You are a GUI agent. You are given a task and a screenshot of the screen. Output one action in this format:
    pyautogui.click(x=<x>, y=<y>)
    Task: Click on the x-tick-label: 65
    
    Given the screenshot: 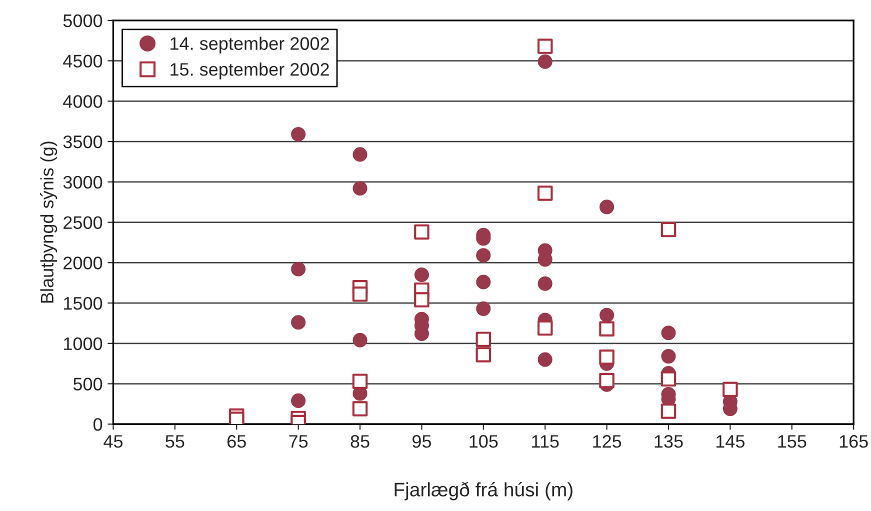 What is the action you would take?
    pyautogui.click(x=237, y=441)
    